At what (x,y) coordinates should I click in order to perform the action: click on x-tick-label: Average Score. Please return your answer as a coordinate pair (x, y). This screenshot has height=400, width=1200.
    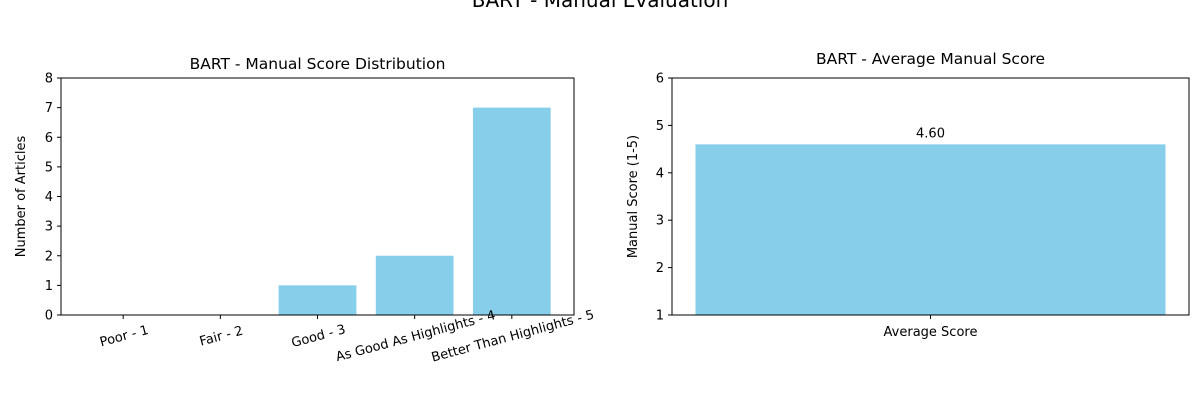
    Looking at the image, I should click on (931, 332).